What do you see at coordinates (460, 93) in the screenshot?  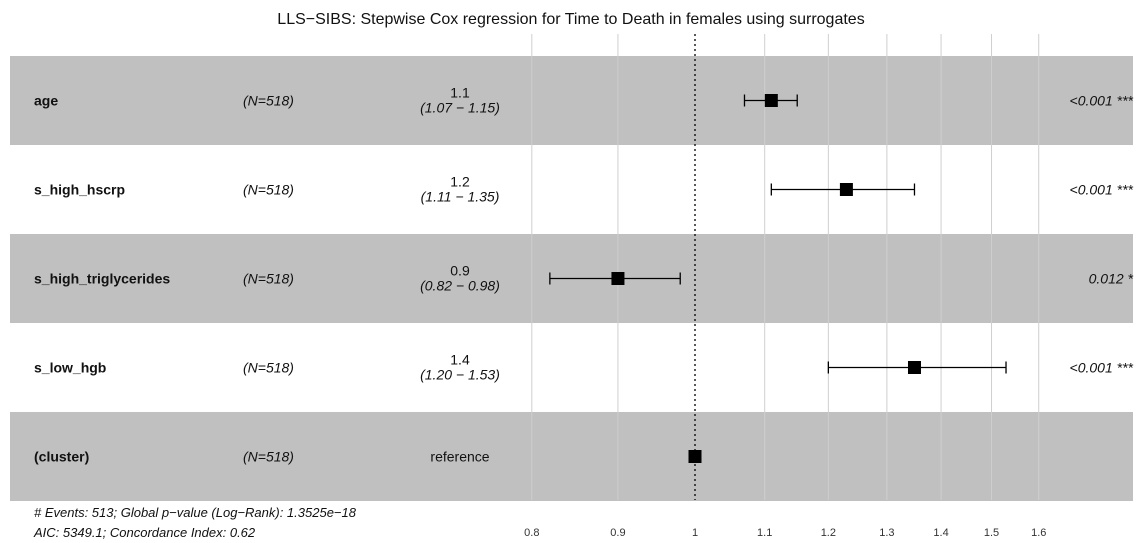 I see `hr-estimate-label: 1.1` at bounding box center [460, 93].